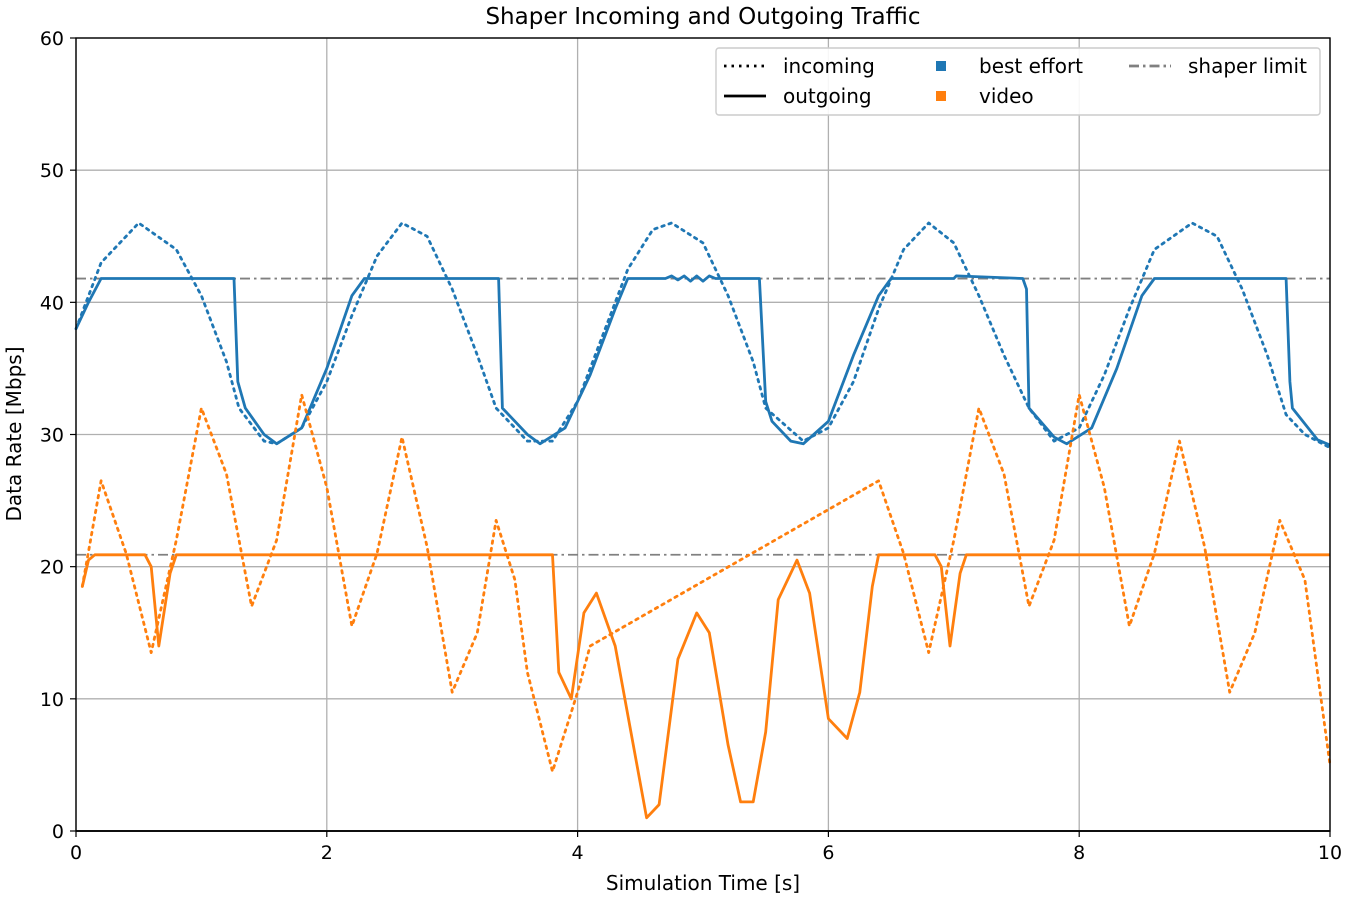 This screenshot has width=1350, height=900. Describe the element at coordinates (941, 66) in the screenshot. I see `legend-handle-best-effort` at that location.